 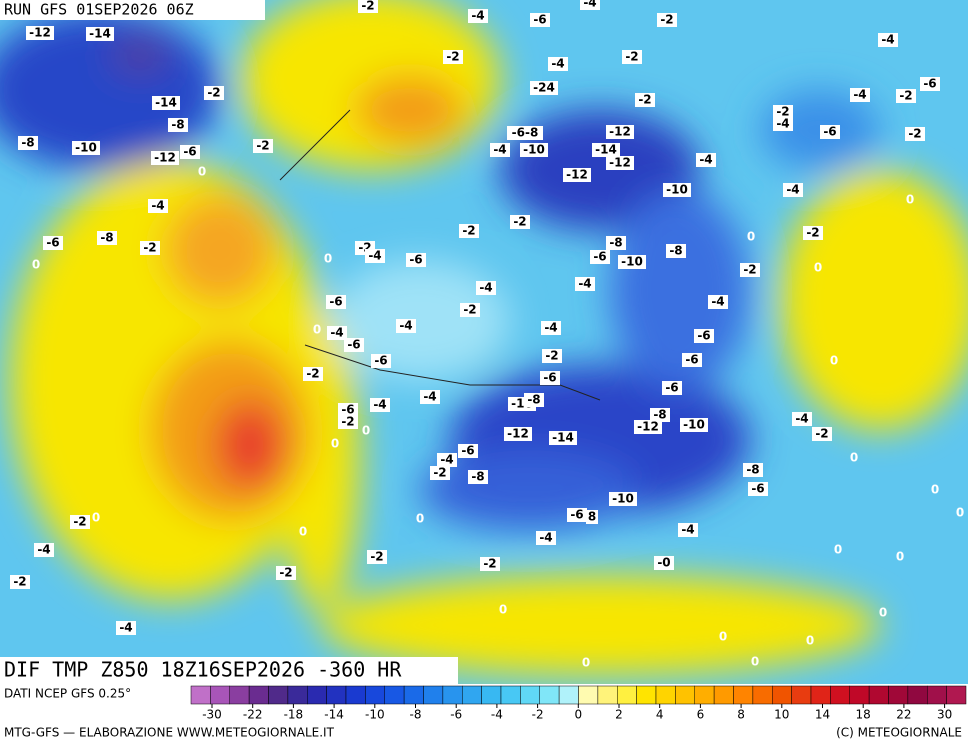 What do you see at coordinates (606, 150) in the screenshot?
I see `contour-label: -14` at bounding box center [606, 150].